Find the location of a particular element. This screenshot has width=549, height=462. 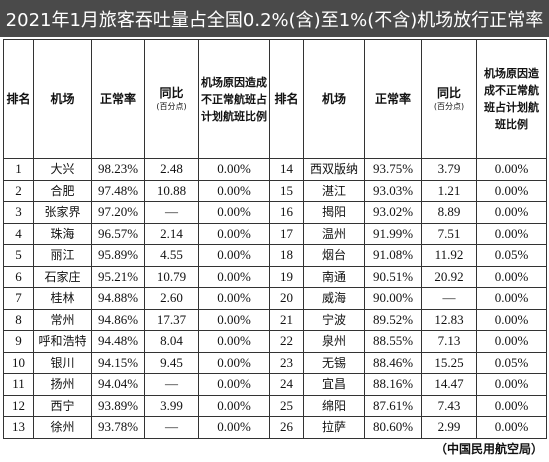

cell-airport: 威海 is located at coordinates (334, 298).